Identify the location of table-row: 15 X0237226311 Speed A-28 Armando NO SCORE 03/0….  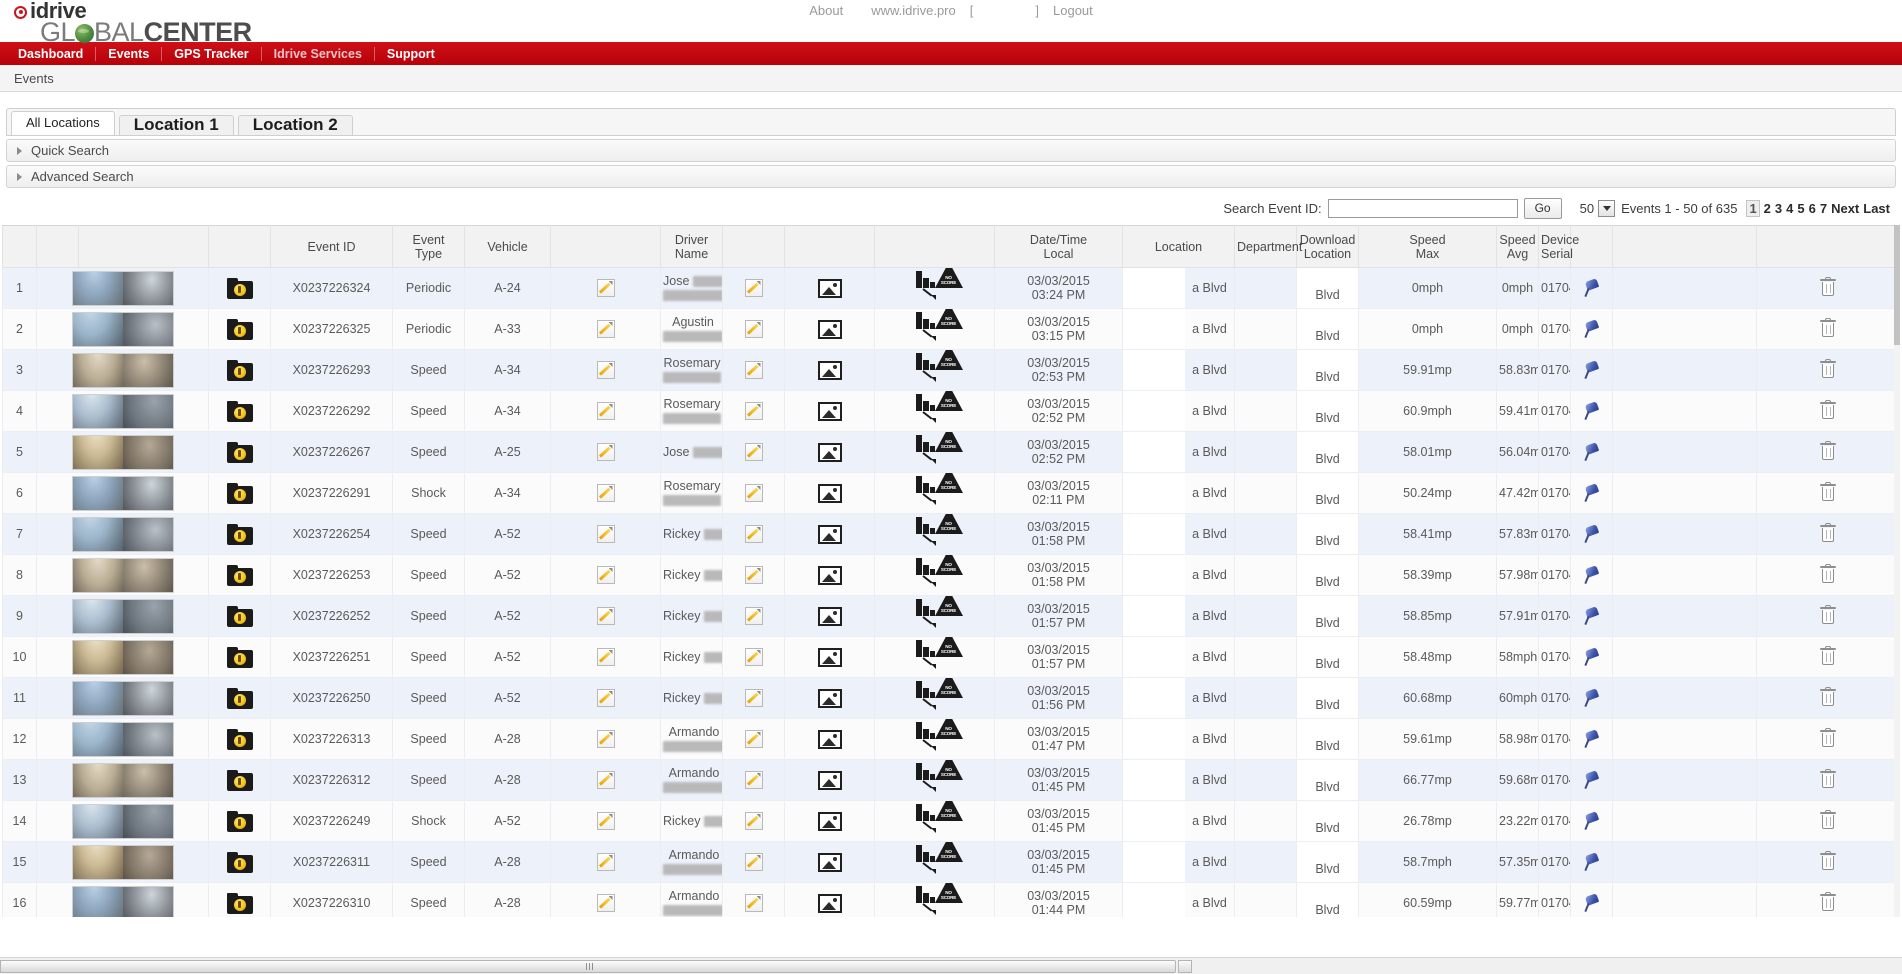
(951, 862).